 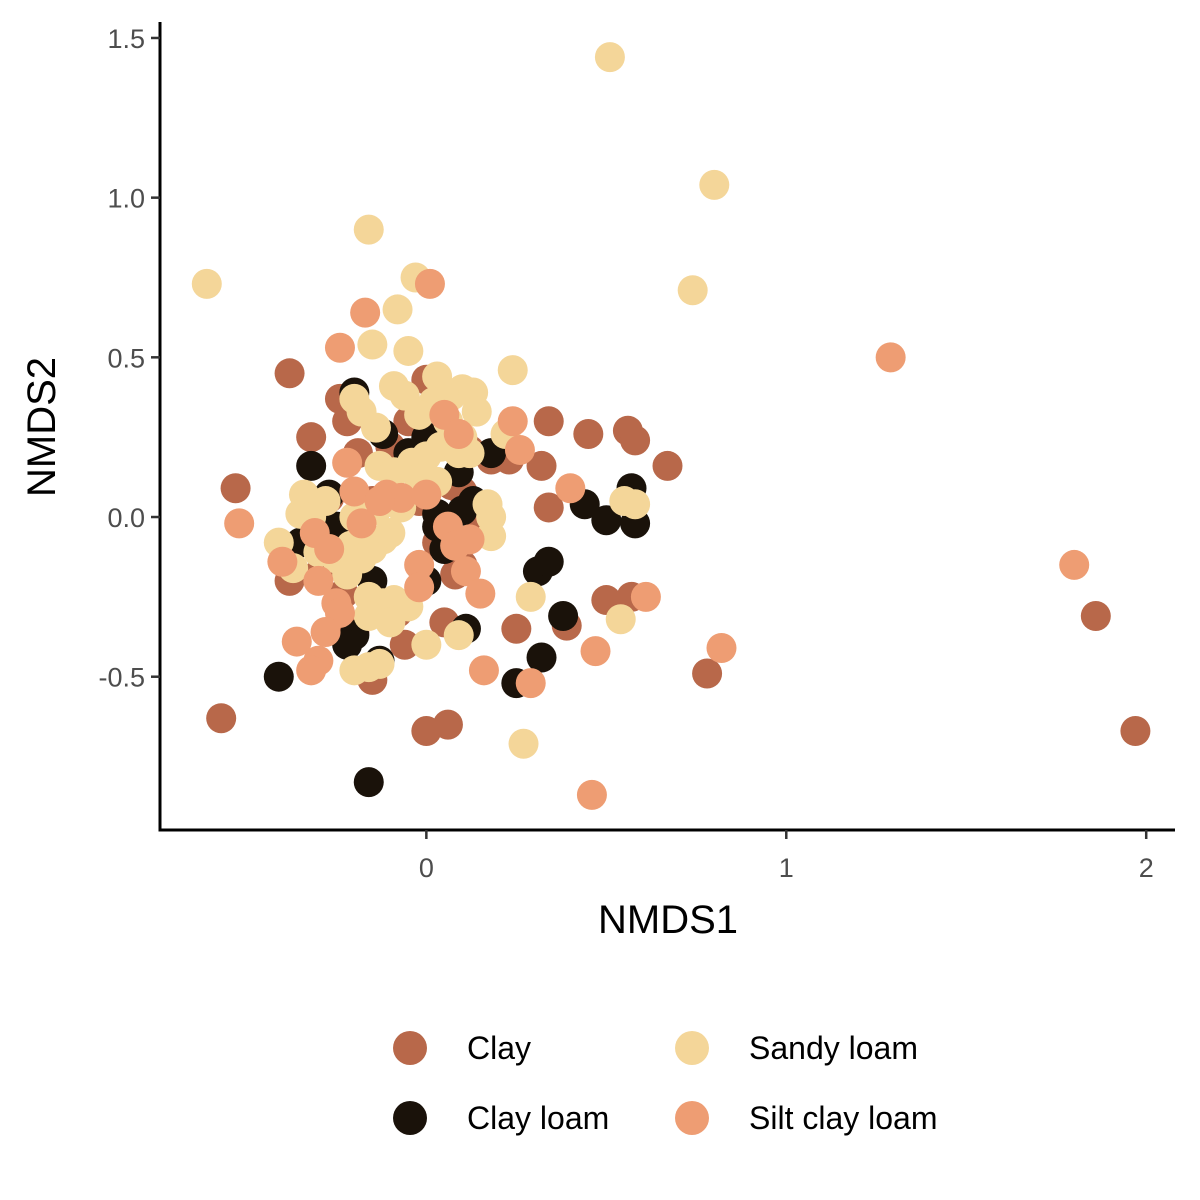 I want to click on x-tick-label: 2, so click(x=1146, y=868).